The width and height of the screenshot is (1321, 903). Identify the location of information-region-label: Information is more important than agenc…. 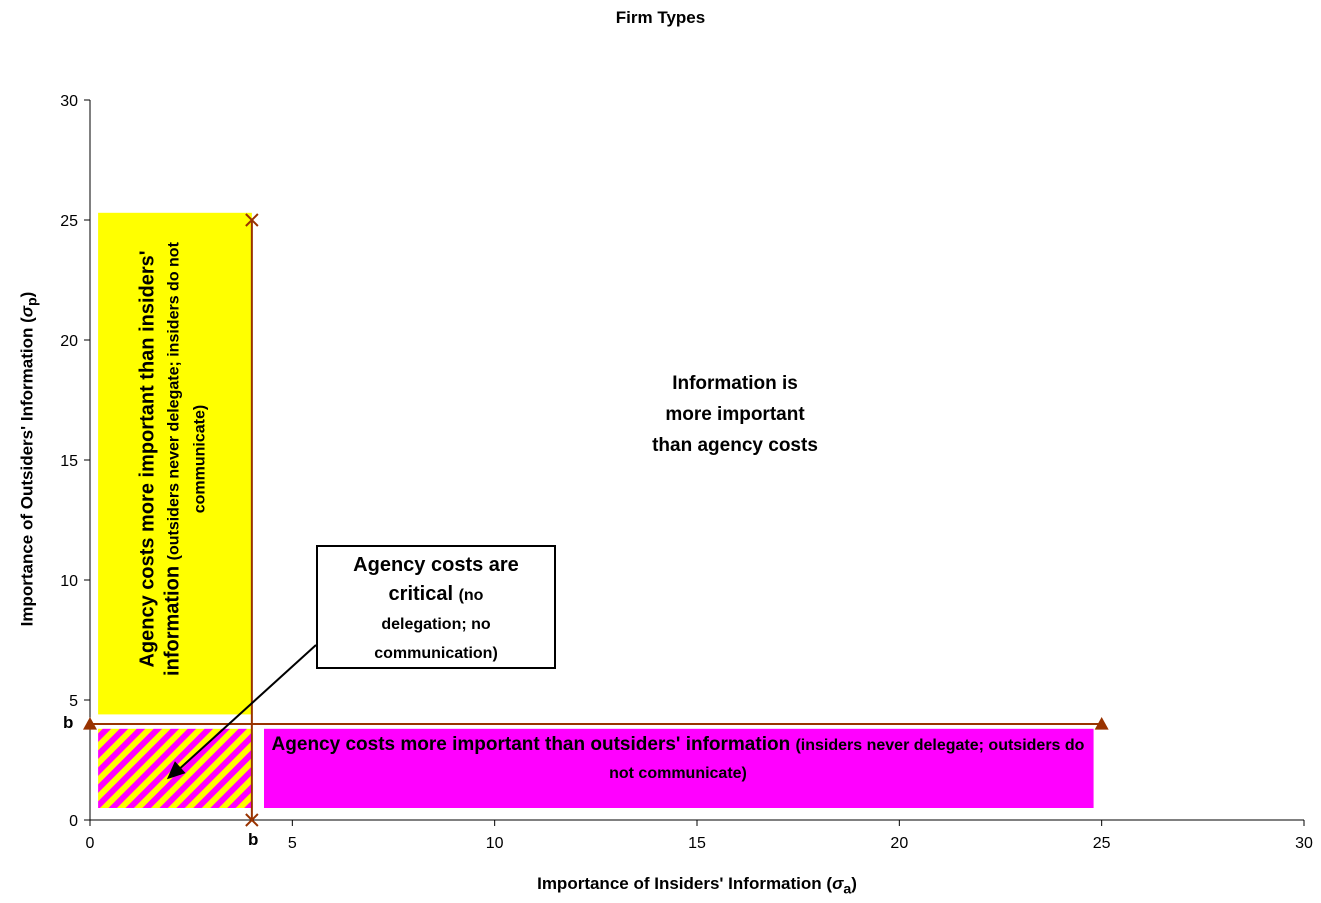
(735, 414).